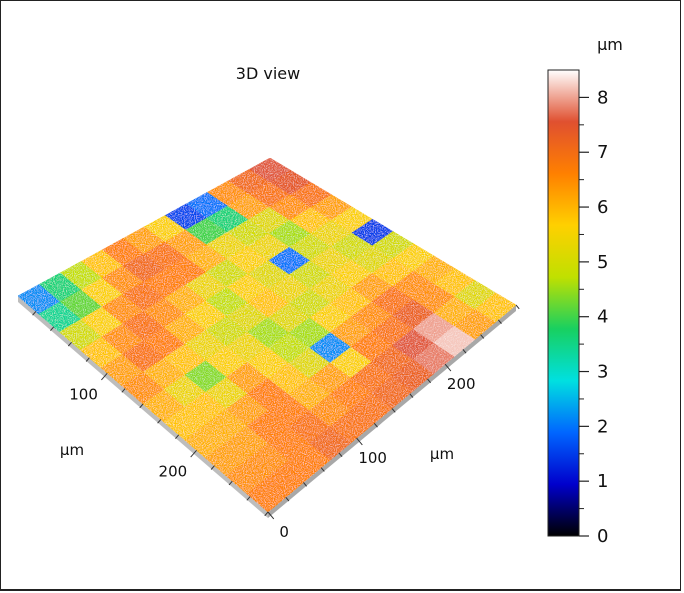  What do you see at coordinates (602, 152) in the screenshot?
I see `colorbar-tick-label: 7` at bounding box center [602, 152].